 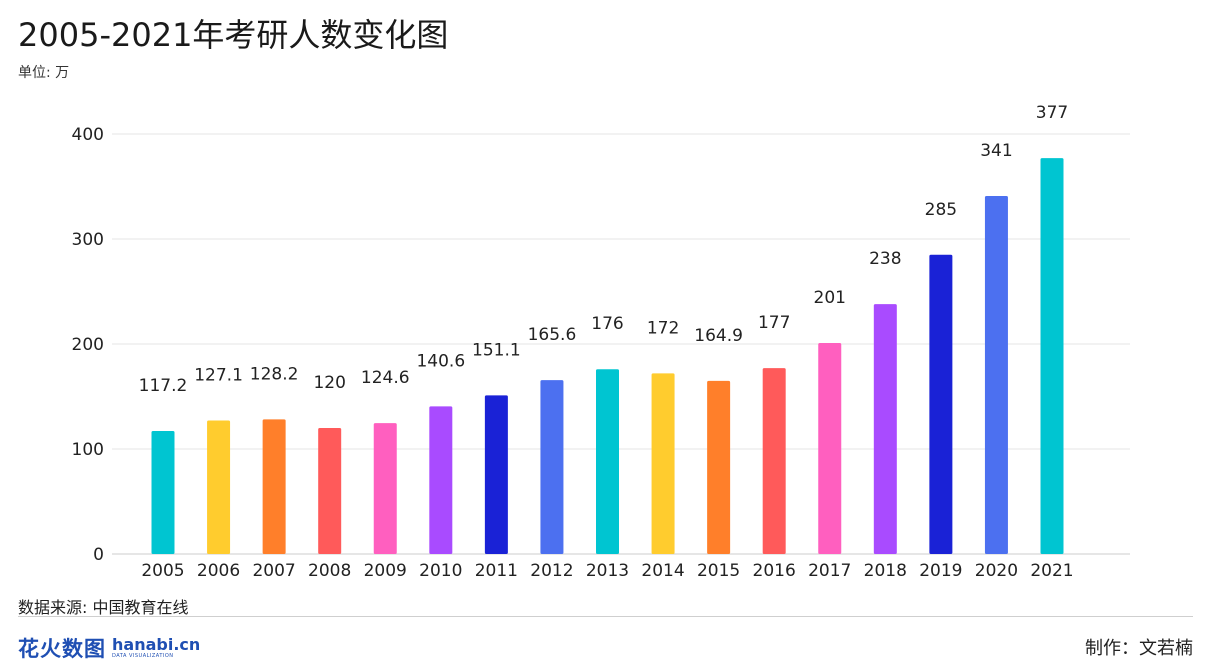 What do you see at coordinates (385, 571) in the screenshot?
I see `x-tick-label-2009: 2009` at bounding box center [385, 571].